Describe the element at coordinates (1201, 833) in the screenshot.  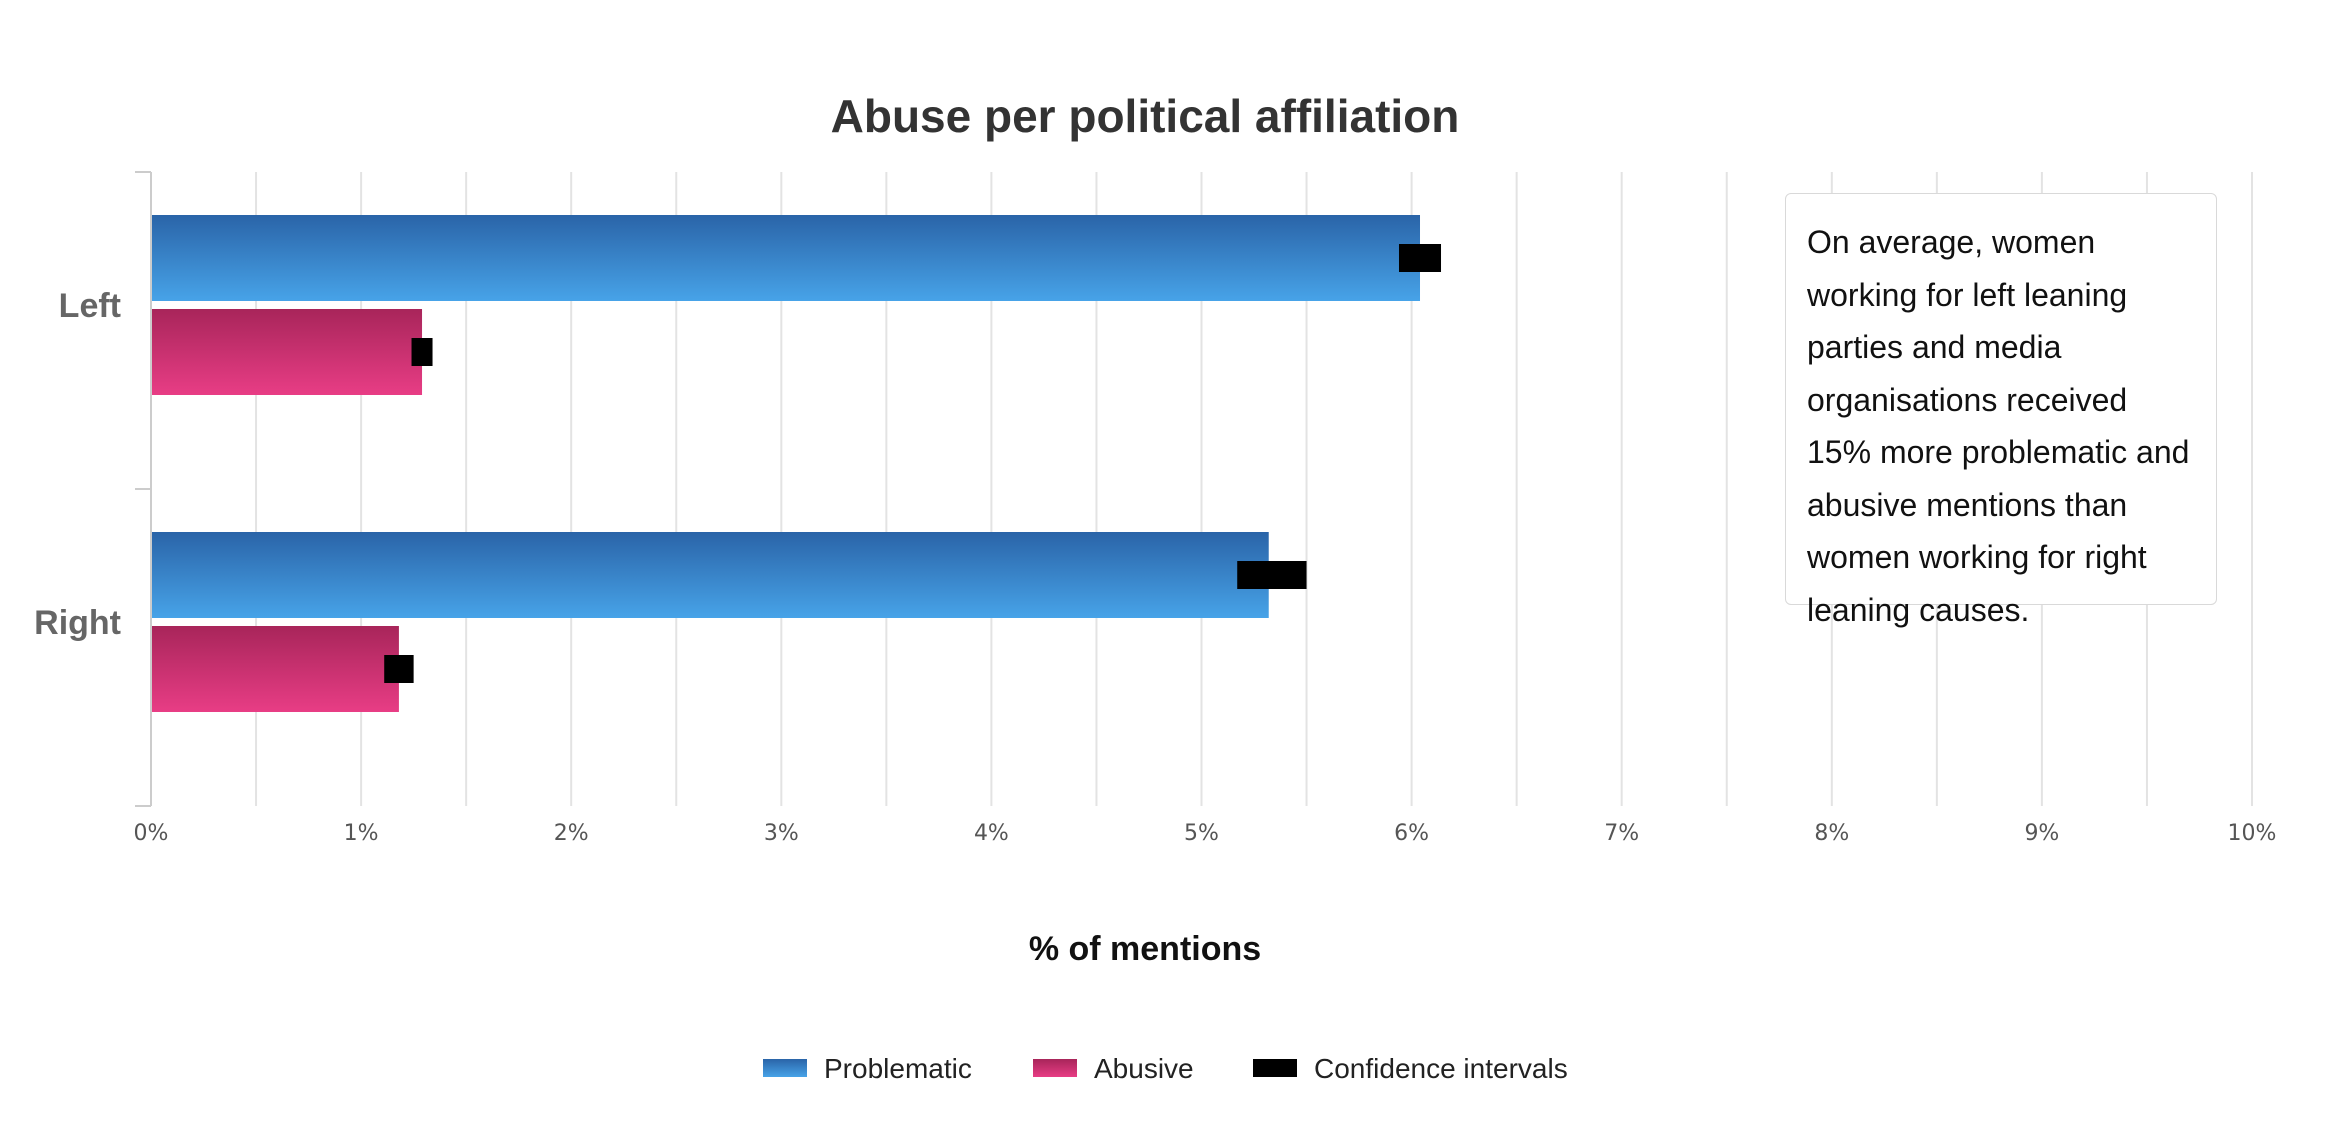
I see `x-tick-label: 5%` at that location.